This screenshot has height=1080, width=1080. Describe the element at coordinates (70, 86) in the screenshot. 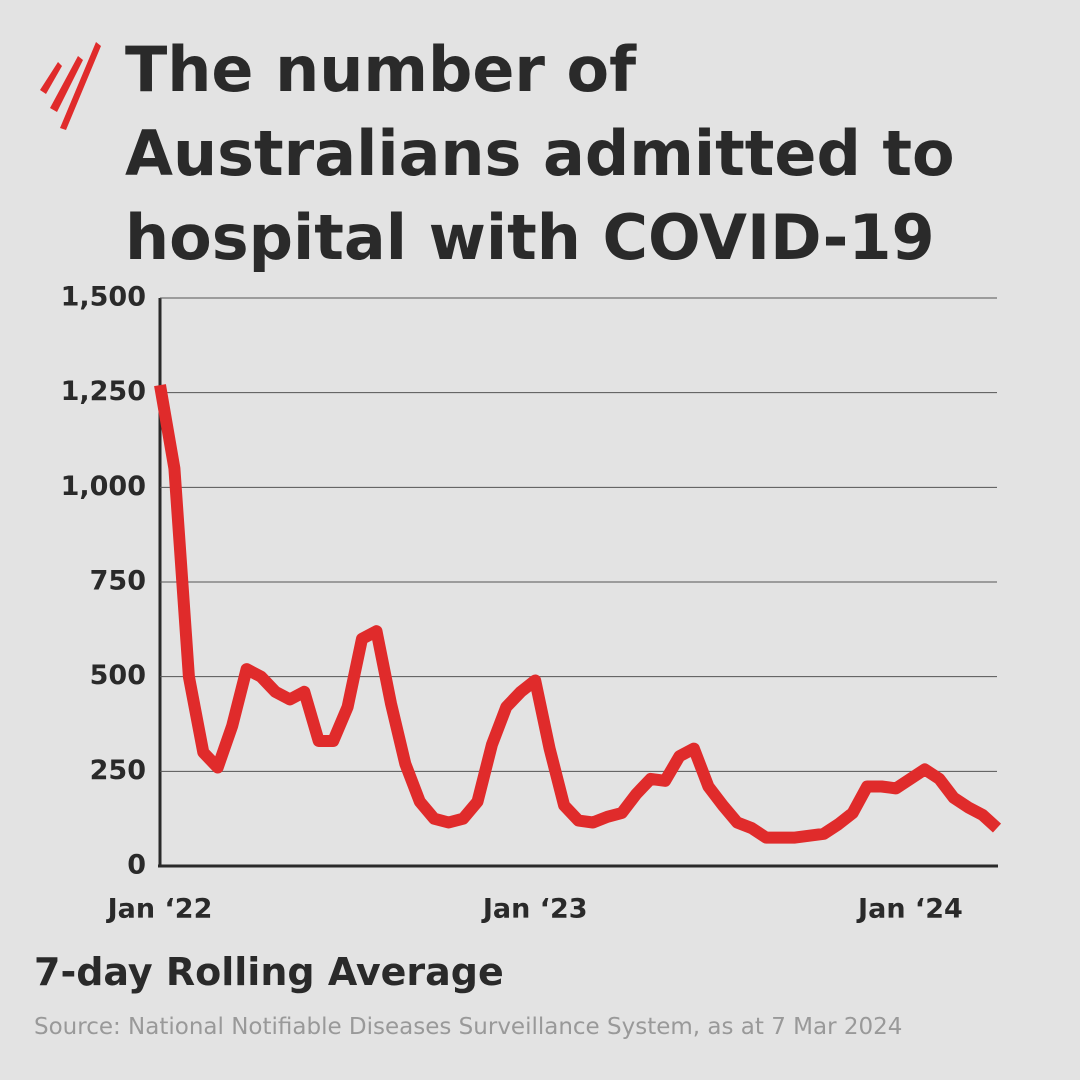

I see `logo` at that location.